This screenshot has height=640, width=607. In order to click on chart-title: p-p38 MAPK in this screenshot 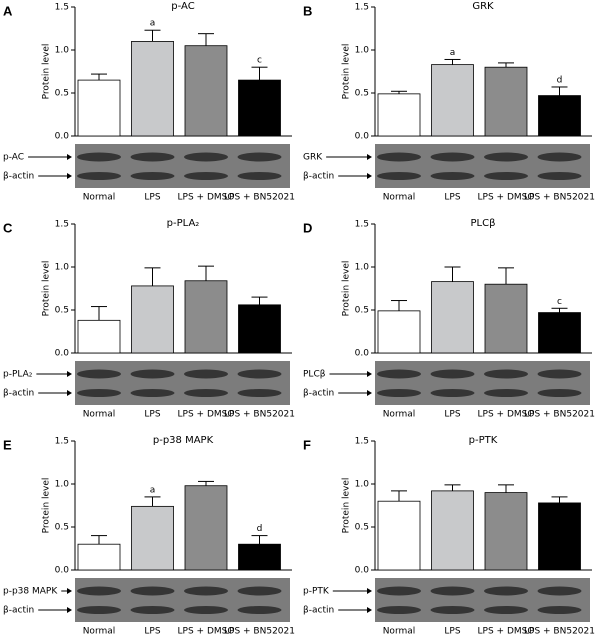, I will do `click(183, 440)`.